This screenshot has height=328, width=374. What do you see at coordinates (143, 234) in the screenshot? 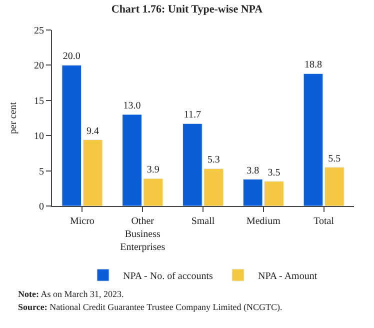
I see `x-tick-label: Other Business Enterprises` at bounding box center [143, 234].